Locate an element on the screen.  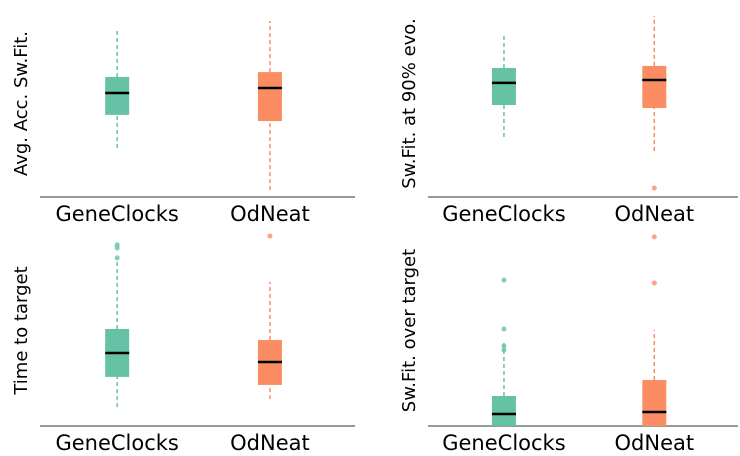
y-axis-label: Time to target is located at coordinates (21, 330).